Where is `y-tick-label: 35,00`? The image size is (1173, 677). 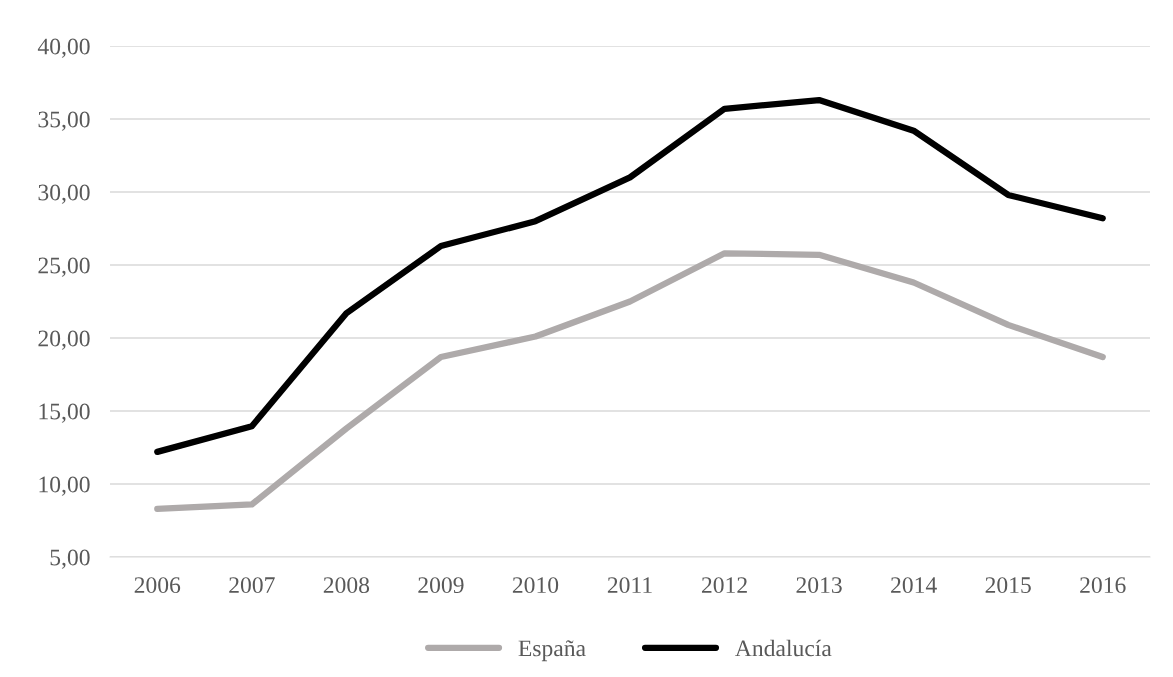 y-tick-label: 35,00 is located at coordinates (64, 121).